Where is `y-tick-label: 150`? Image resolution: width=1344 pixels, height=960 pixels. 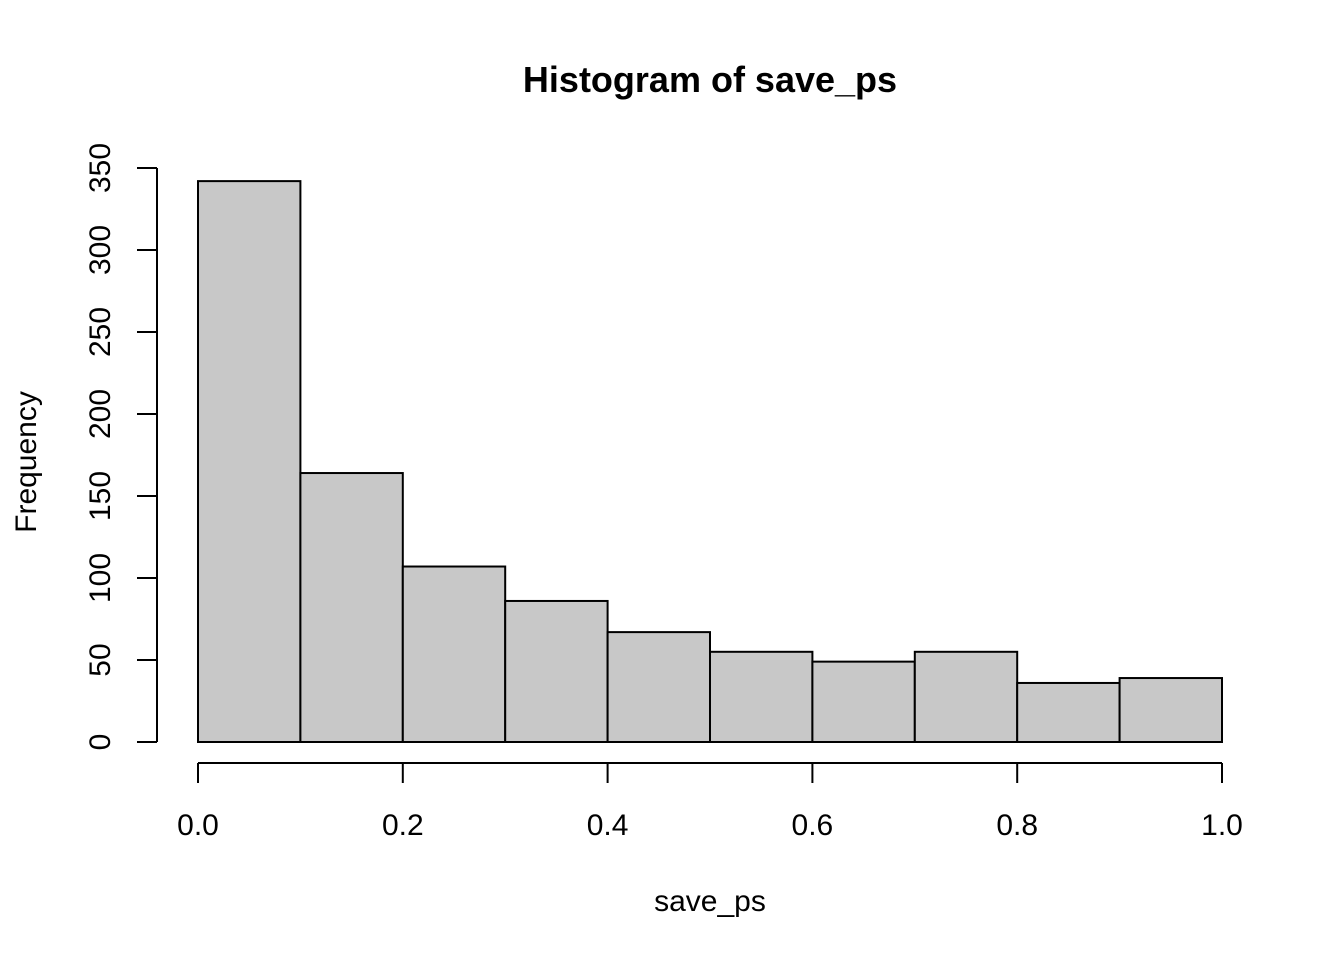 y-tick-label: 150 is located at coordinates (100, 496).